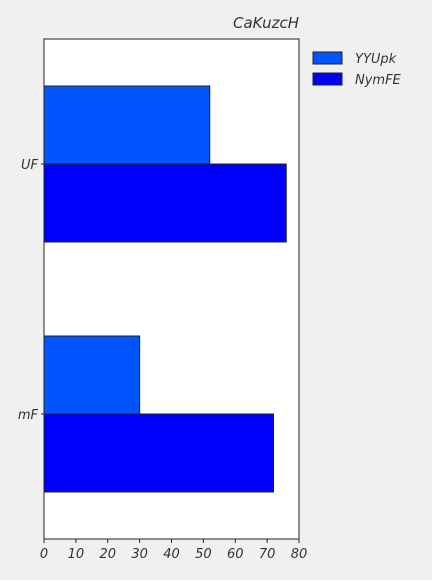  I want to click on chart-title: CaKuzcH, so click(266, 23).